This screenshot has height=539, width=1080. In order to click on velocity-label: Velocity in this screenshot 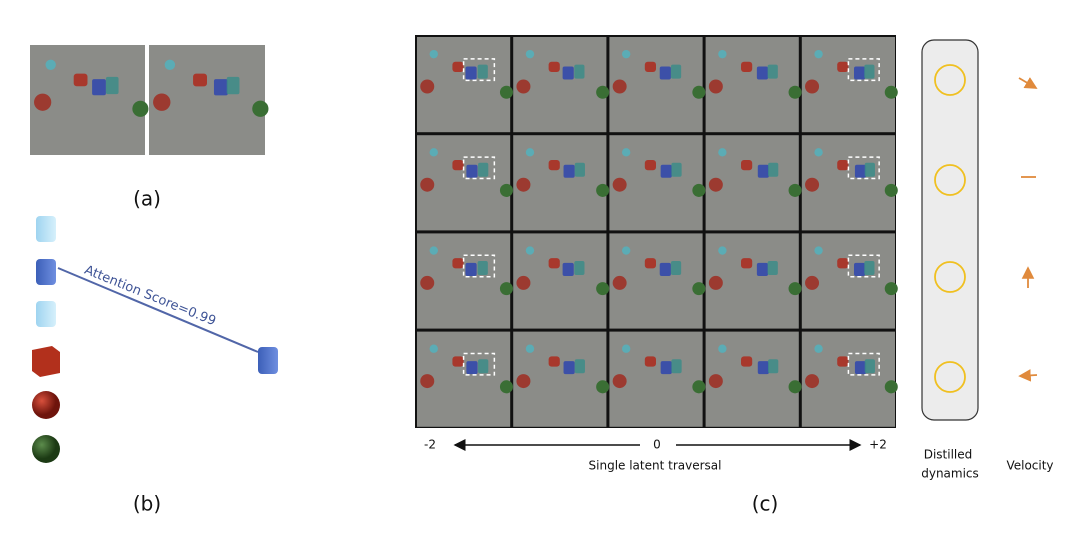, I will do `click(1029, 466)`.